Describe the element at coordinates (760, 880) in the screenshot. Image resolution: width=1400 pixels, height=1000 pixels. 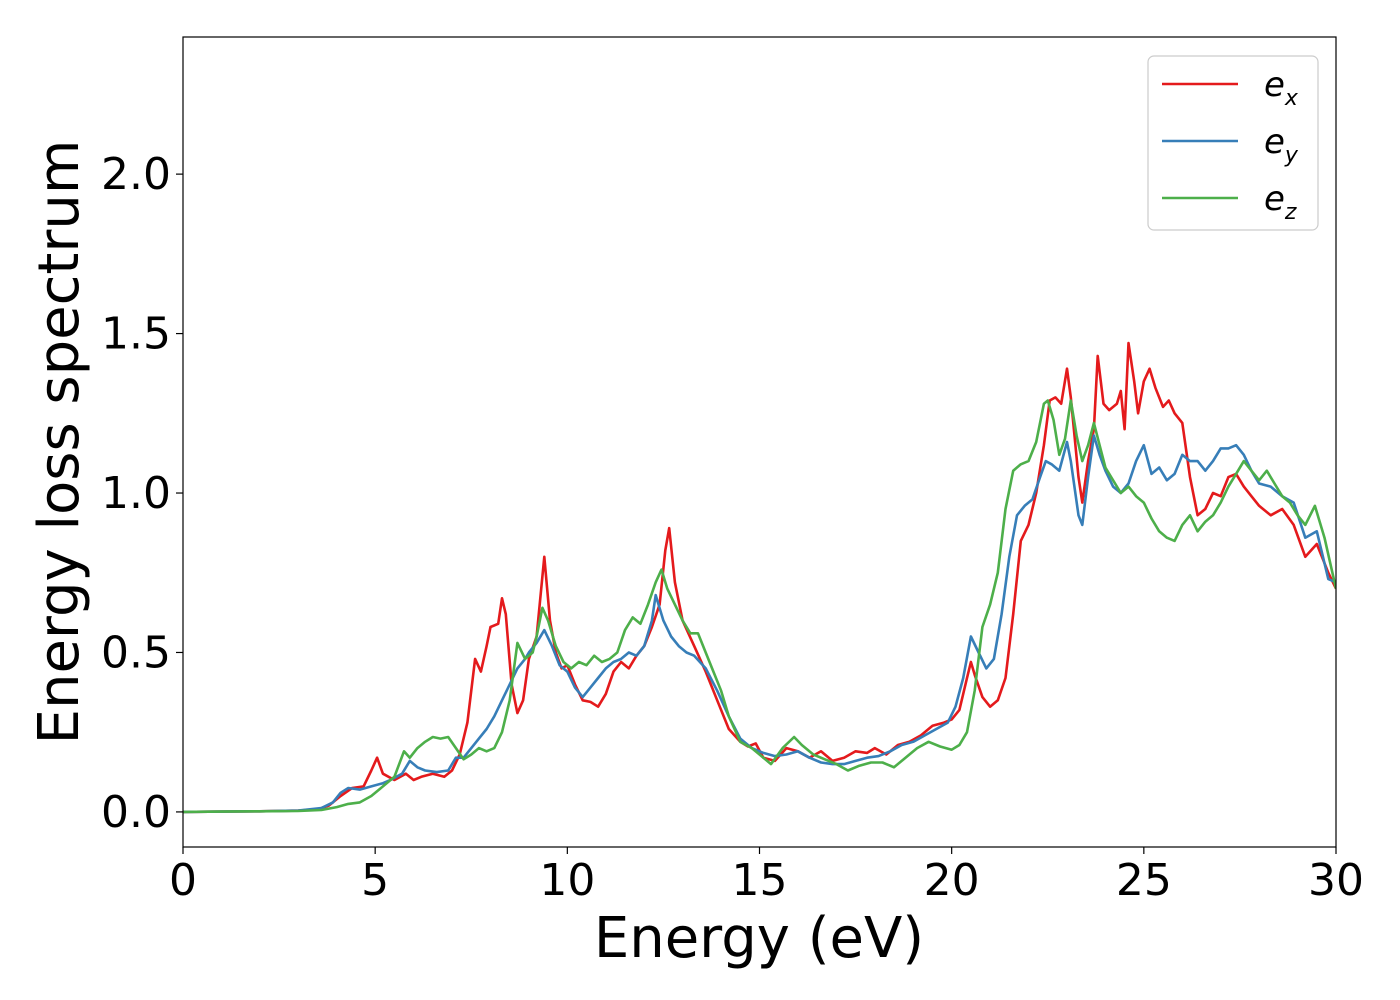
I see `x-tick-label: 15` at that location.